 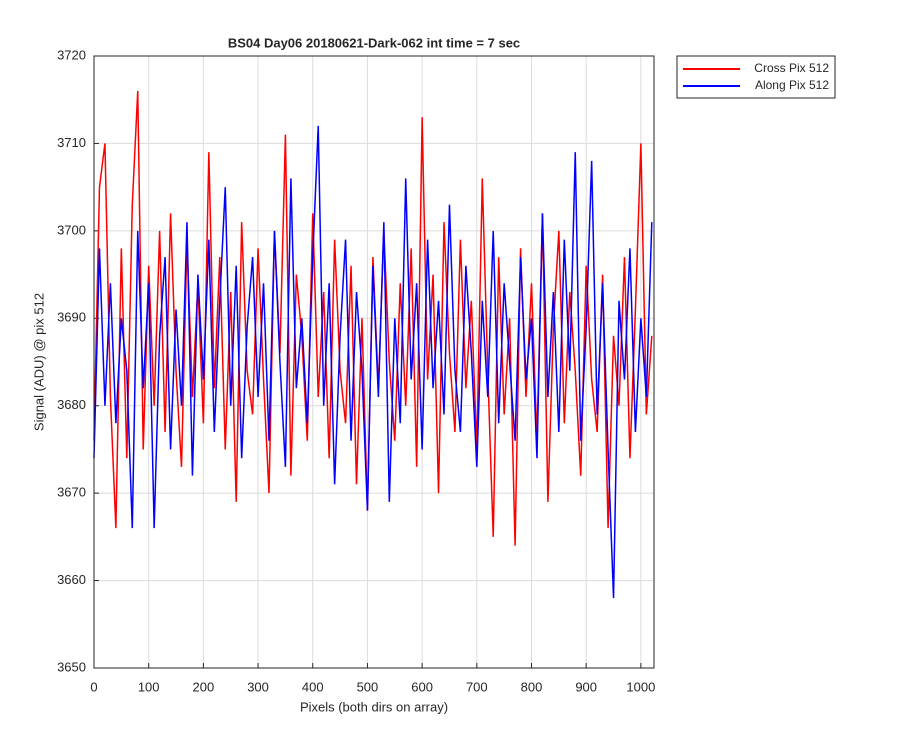 What do you see at coordinates (368, 686) in the screenshot?
I see `x-tick-label: 500` at bounding box center [368, 686].